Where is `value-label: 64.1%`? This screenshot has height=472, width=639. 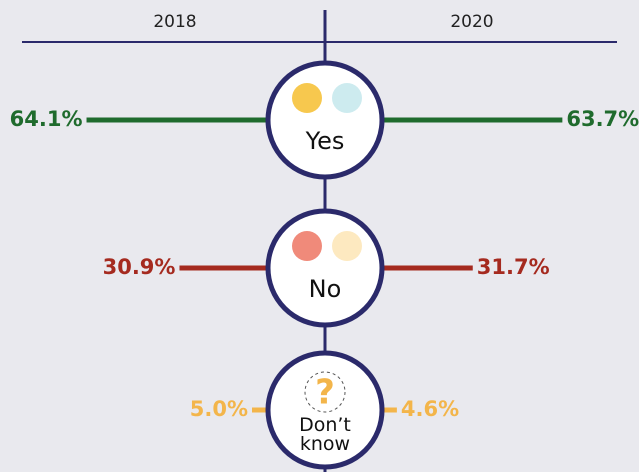
value-label: 64.1% is located at coordinates (46, 119).